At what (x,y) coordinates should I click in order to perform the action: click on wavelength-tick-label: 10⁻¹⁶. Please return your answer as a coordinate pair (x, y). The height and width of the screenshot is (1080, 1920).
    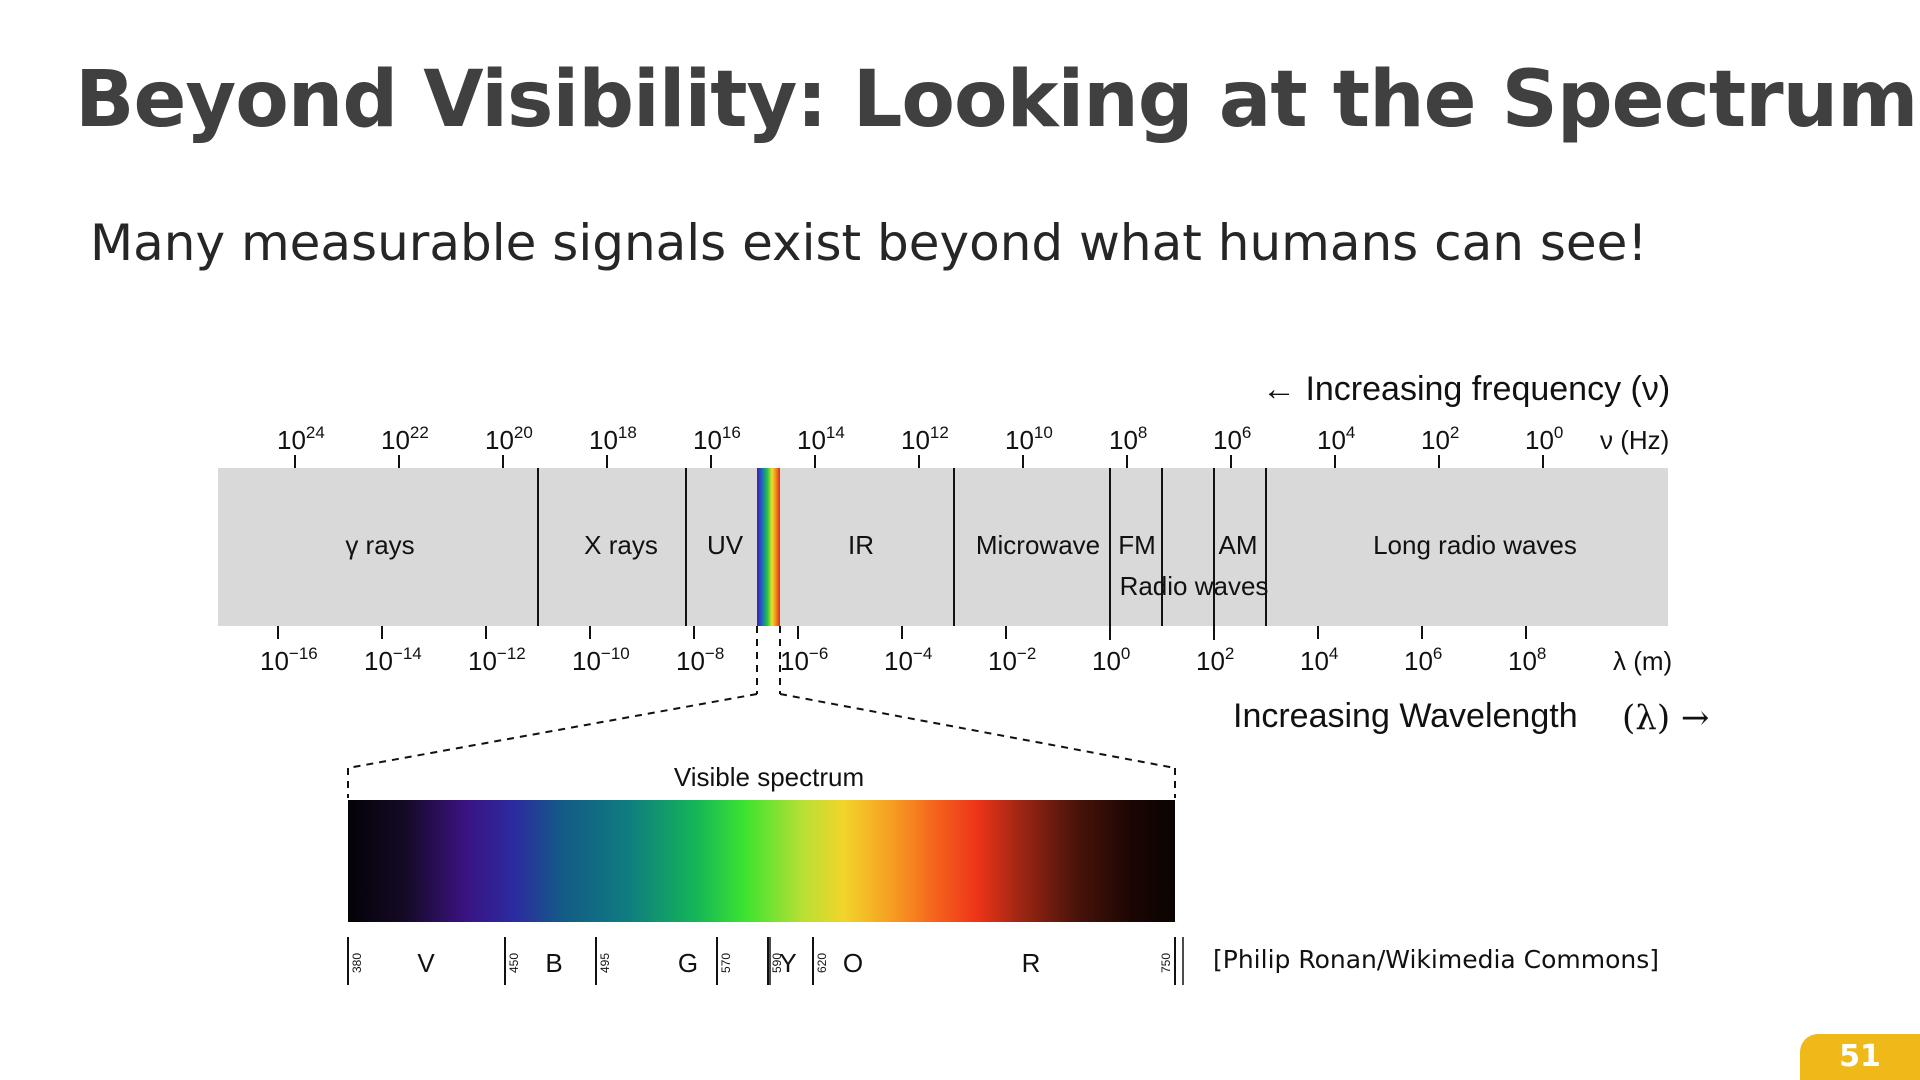
    Looking at the image, I should click on (289, 660).